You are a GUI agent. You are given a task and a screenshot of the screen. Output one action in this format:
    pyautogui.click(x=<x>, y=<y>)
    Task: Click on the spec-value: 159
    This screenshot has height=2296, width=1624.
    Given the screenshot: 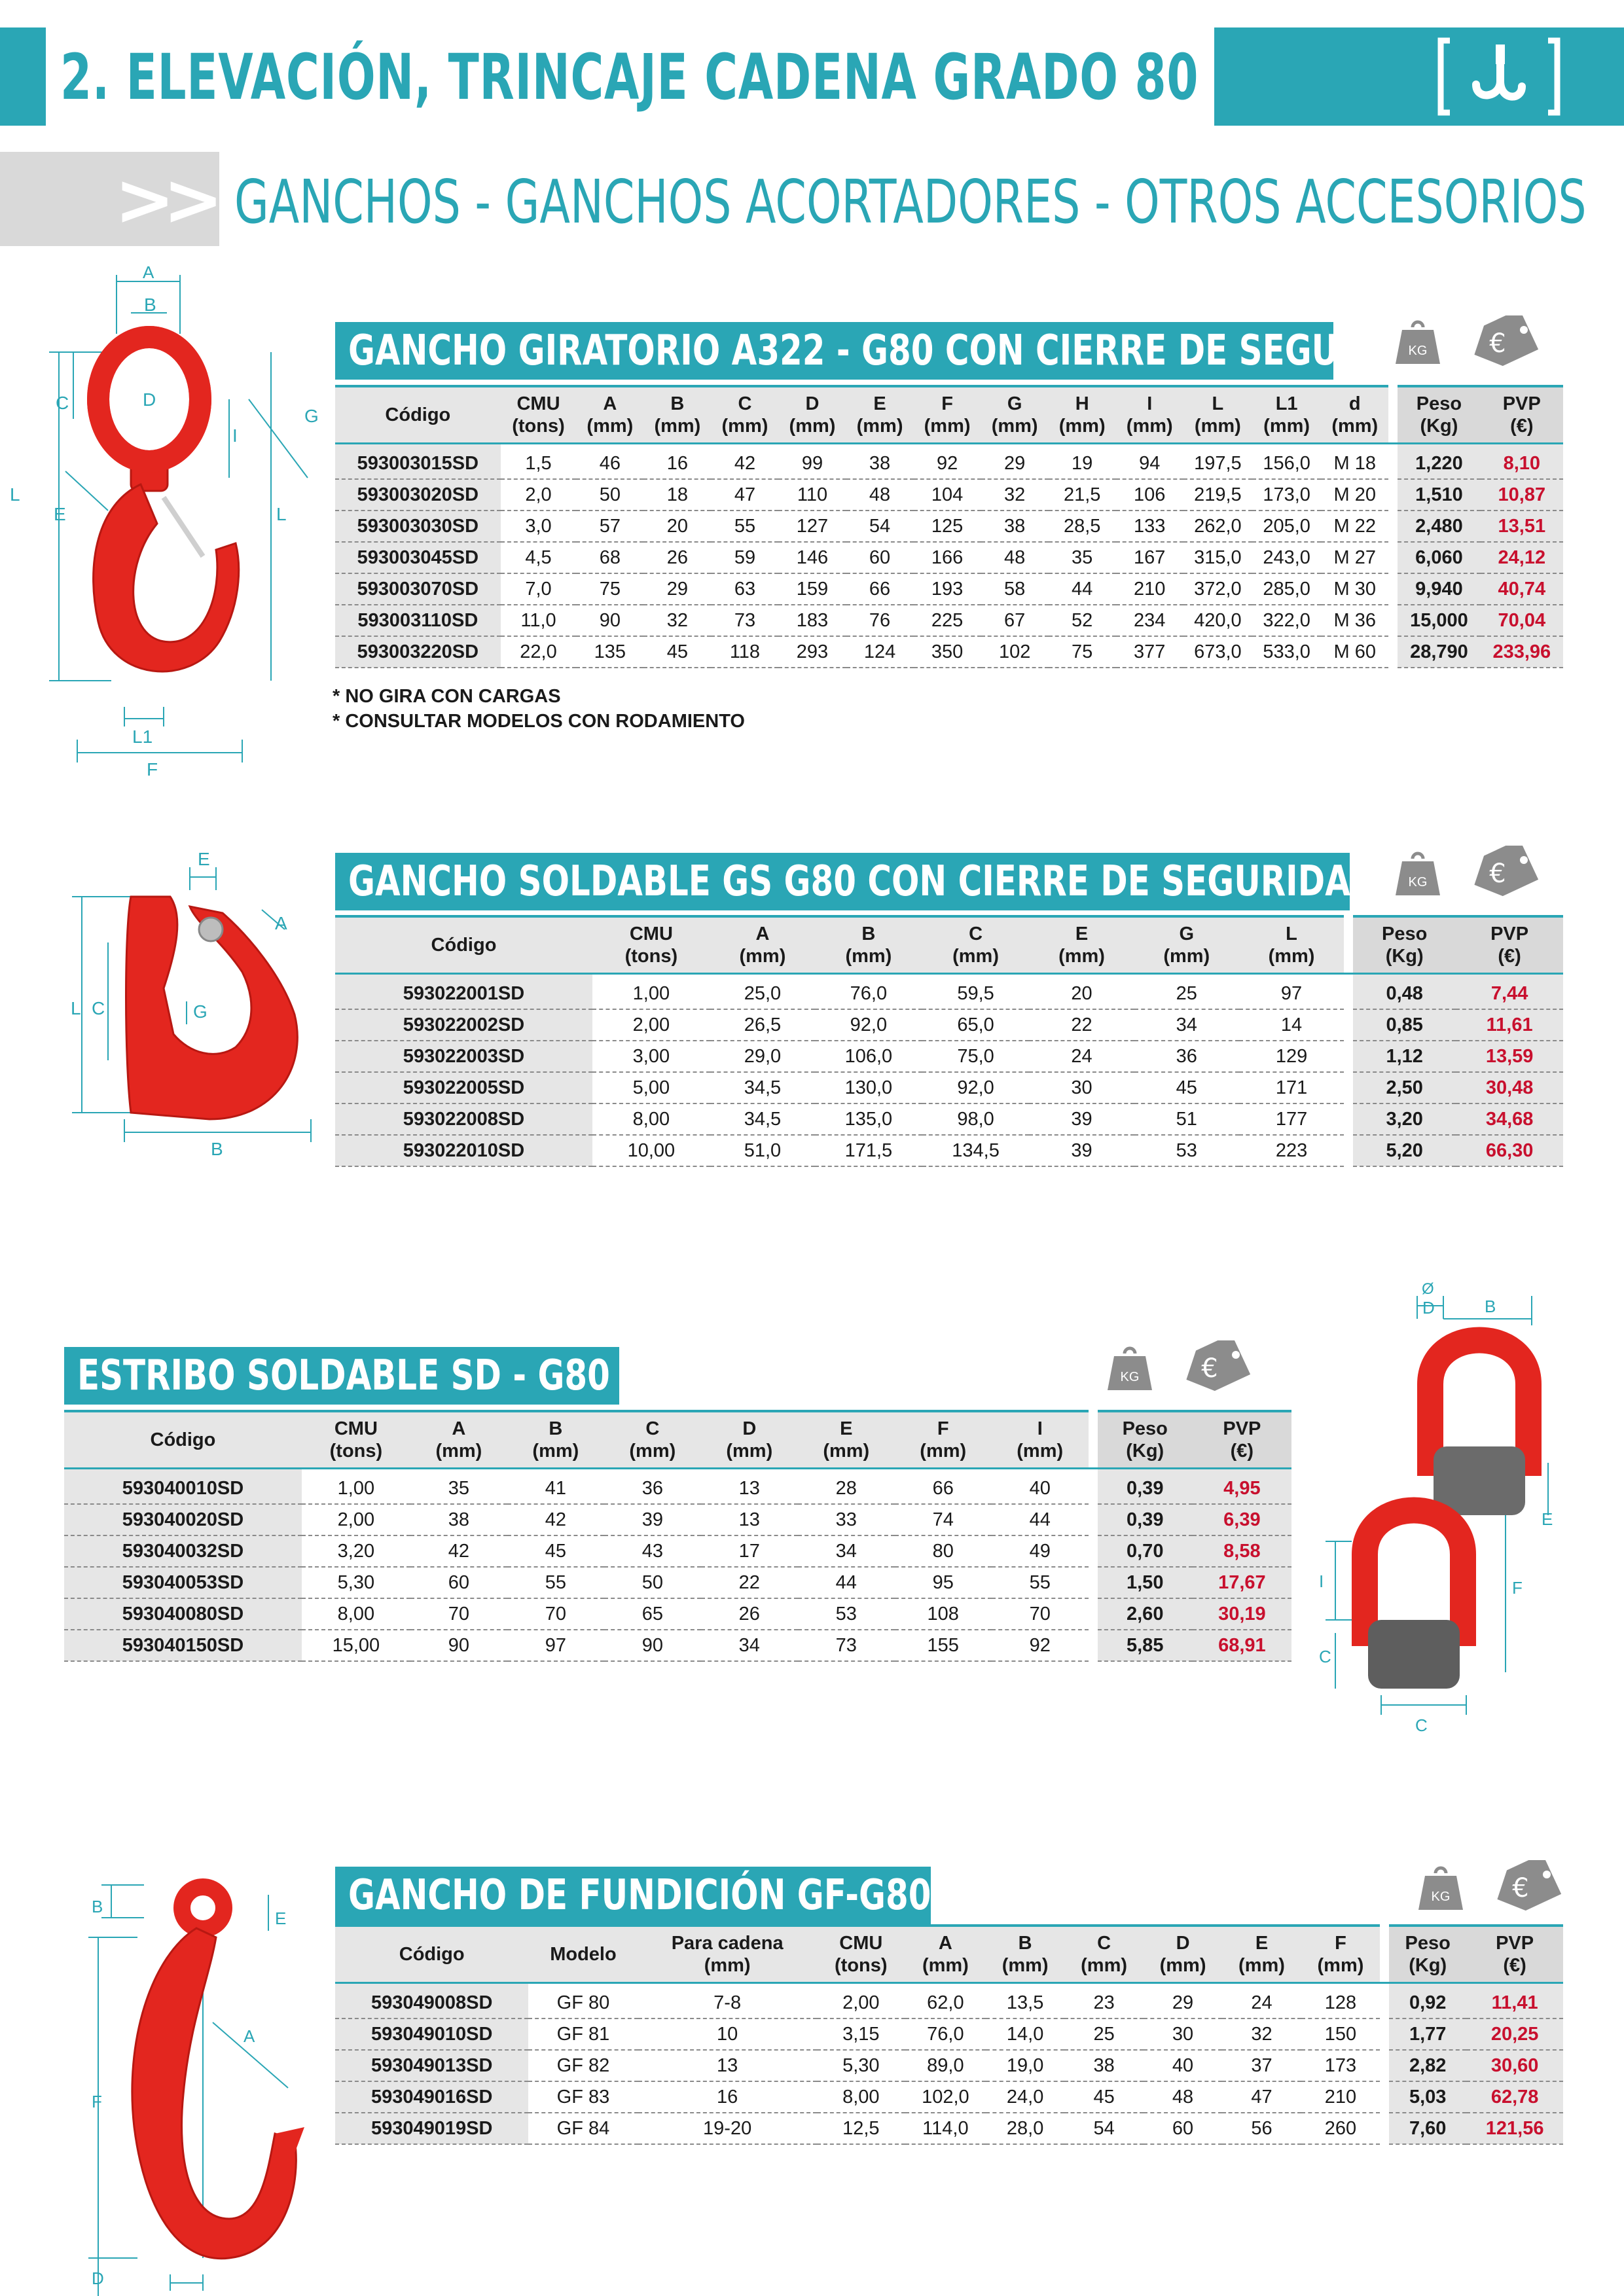 What is the action you would take?
    pyautogui.click(x=812, y=589)
    